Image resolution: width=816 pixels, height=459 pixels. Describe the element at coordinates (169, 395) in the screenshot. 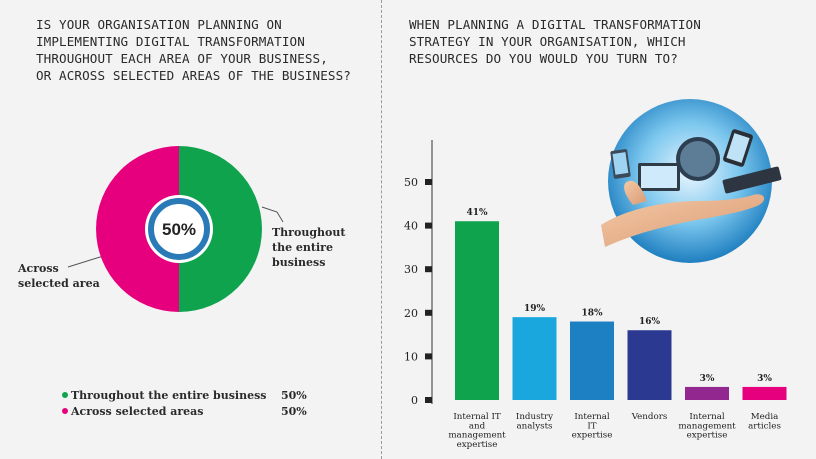

I see `legend-label: Throughout the entire business` at that location.